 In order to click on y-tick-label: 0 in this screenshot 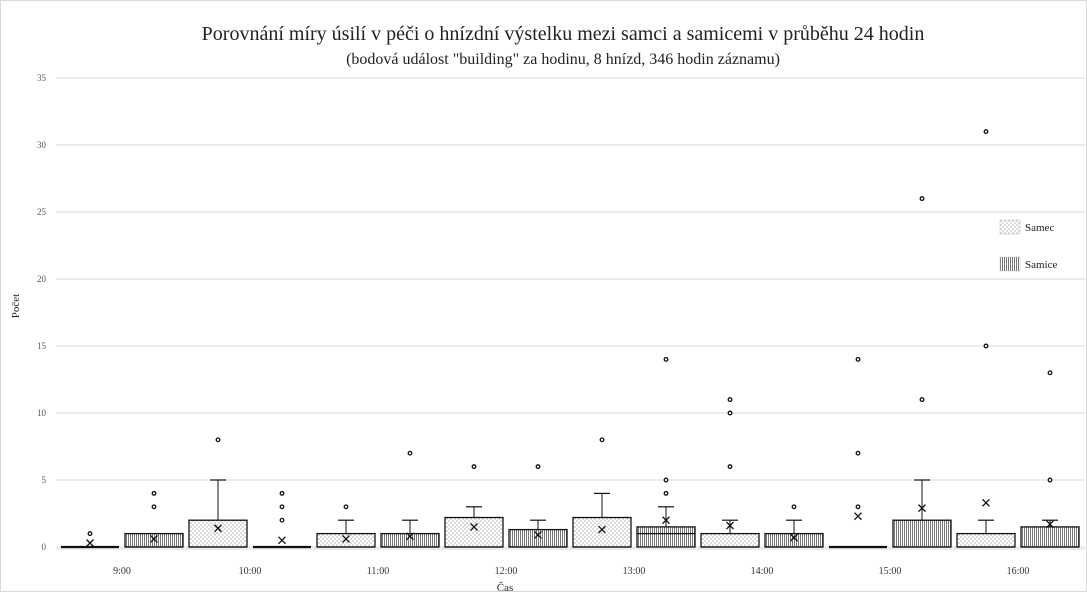, I will do `click(44, 547)`.